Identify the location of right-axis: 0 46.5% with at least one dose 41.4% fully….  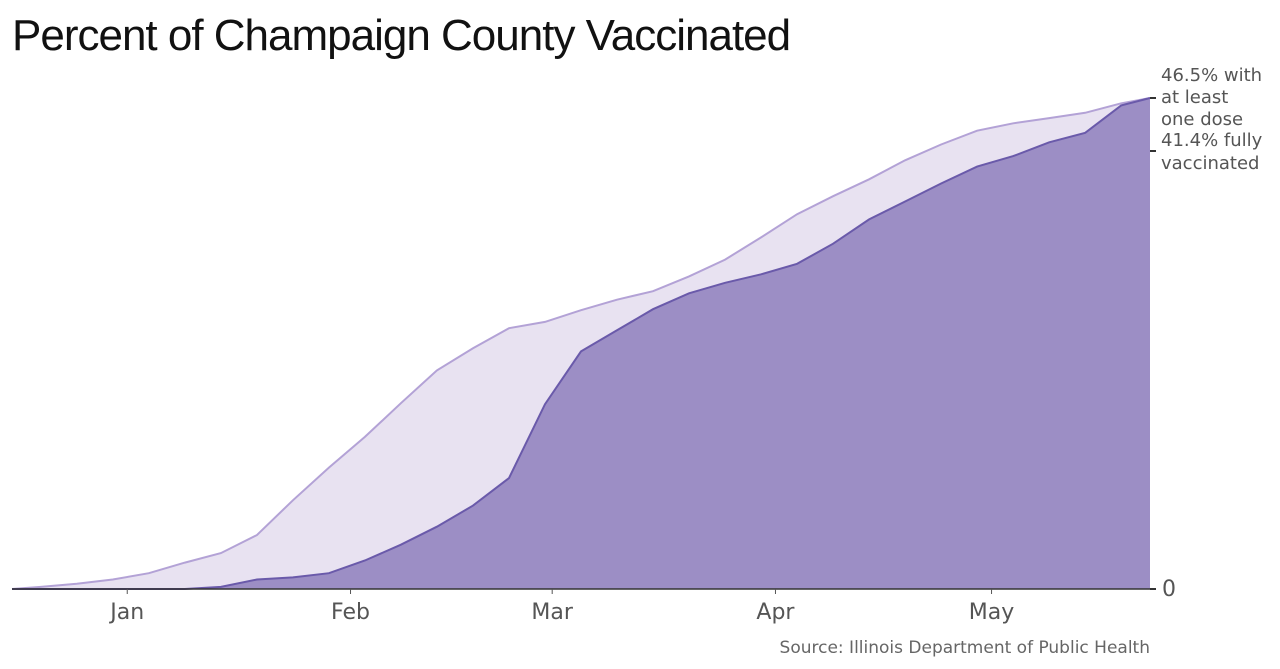
(1206, 333).